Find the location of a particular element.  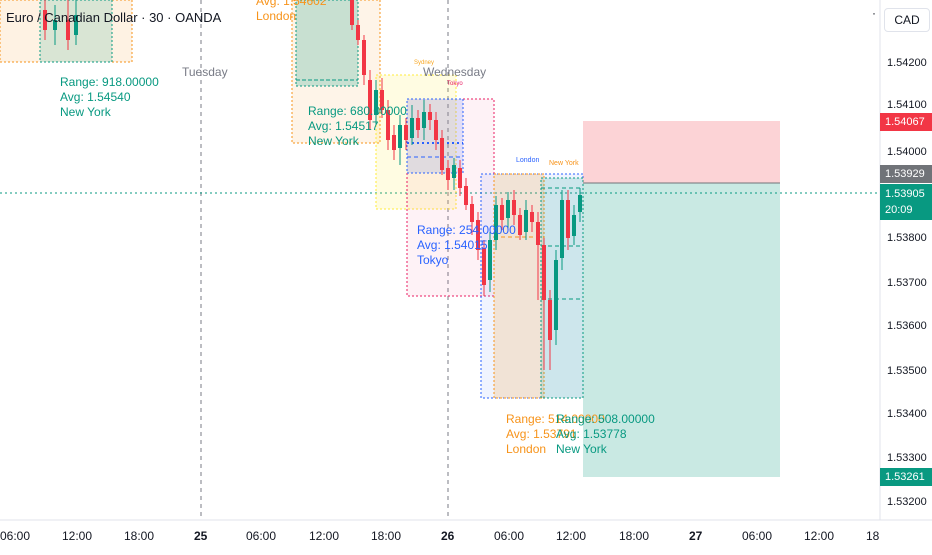

session-avg: Avg: 1.54540 is located at coordinates (95, 97).